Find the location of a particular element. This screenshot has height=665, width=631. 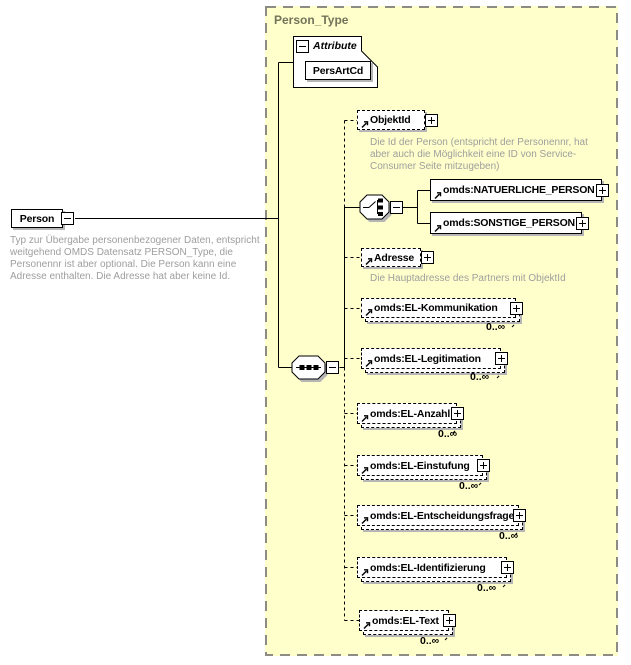

element-objektid: ObjektId is located at coordinates (397, 120).